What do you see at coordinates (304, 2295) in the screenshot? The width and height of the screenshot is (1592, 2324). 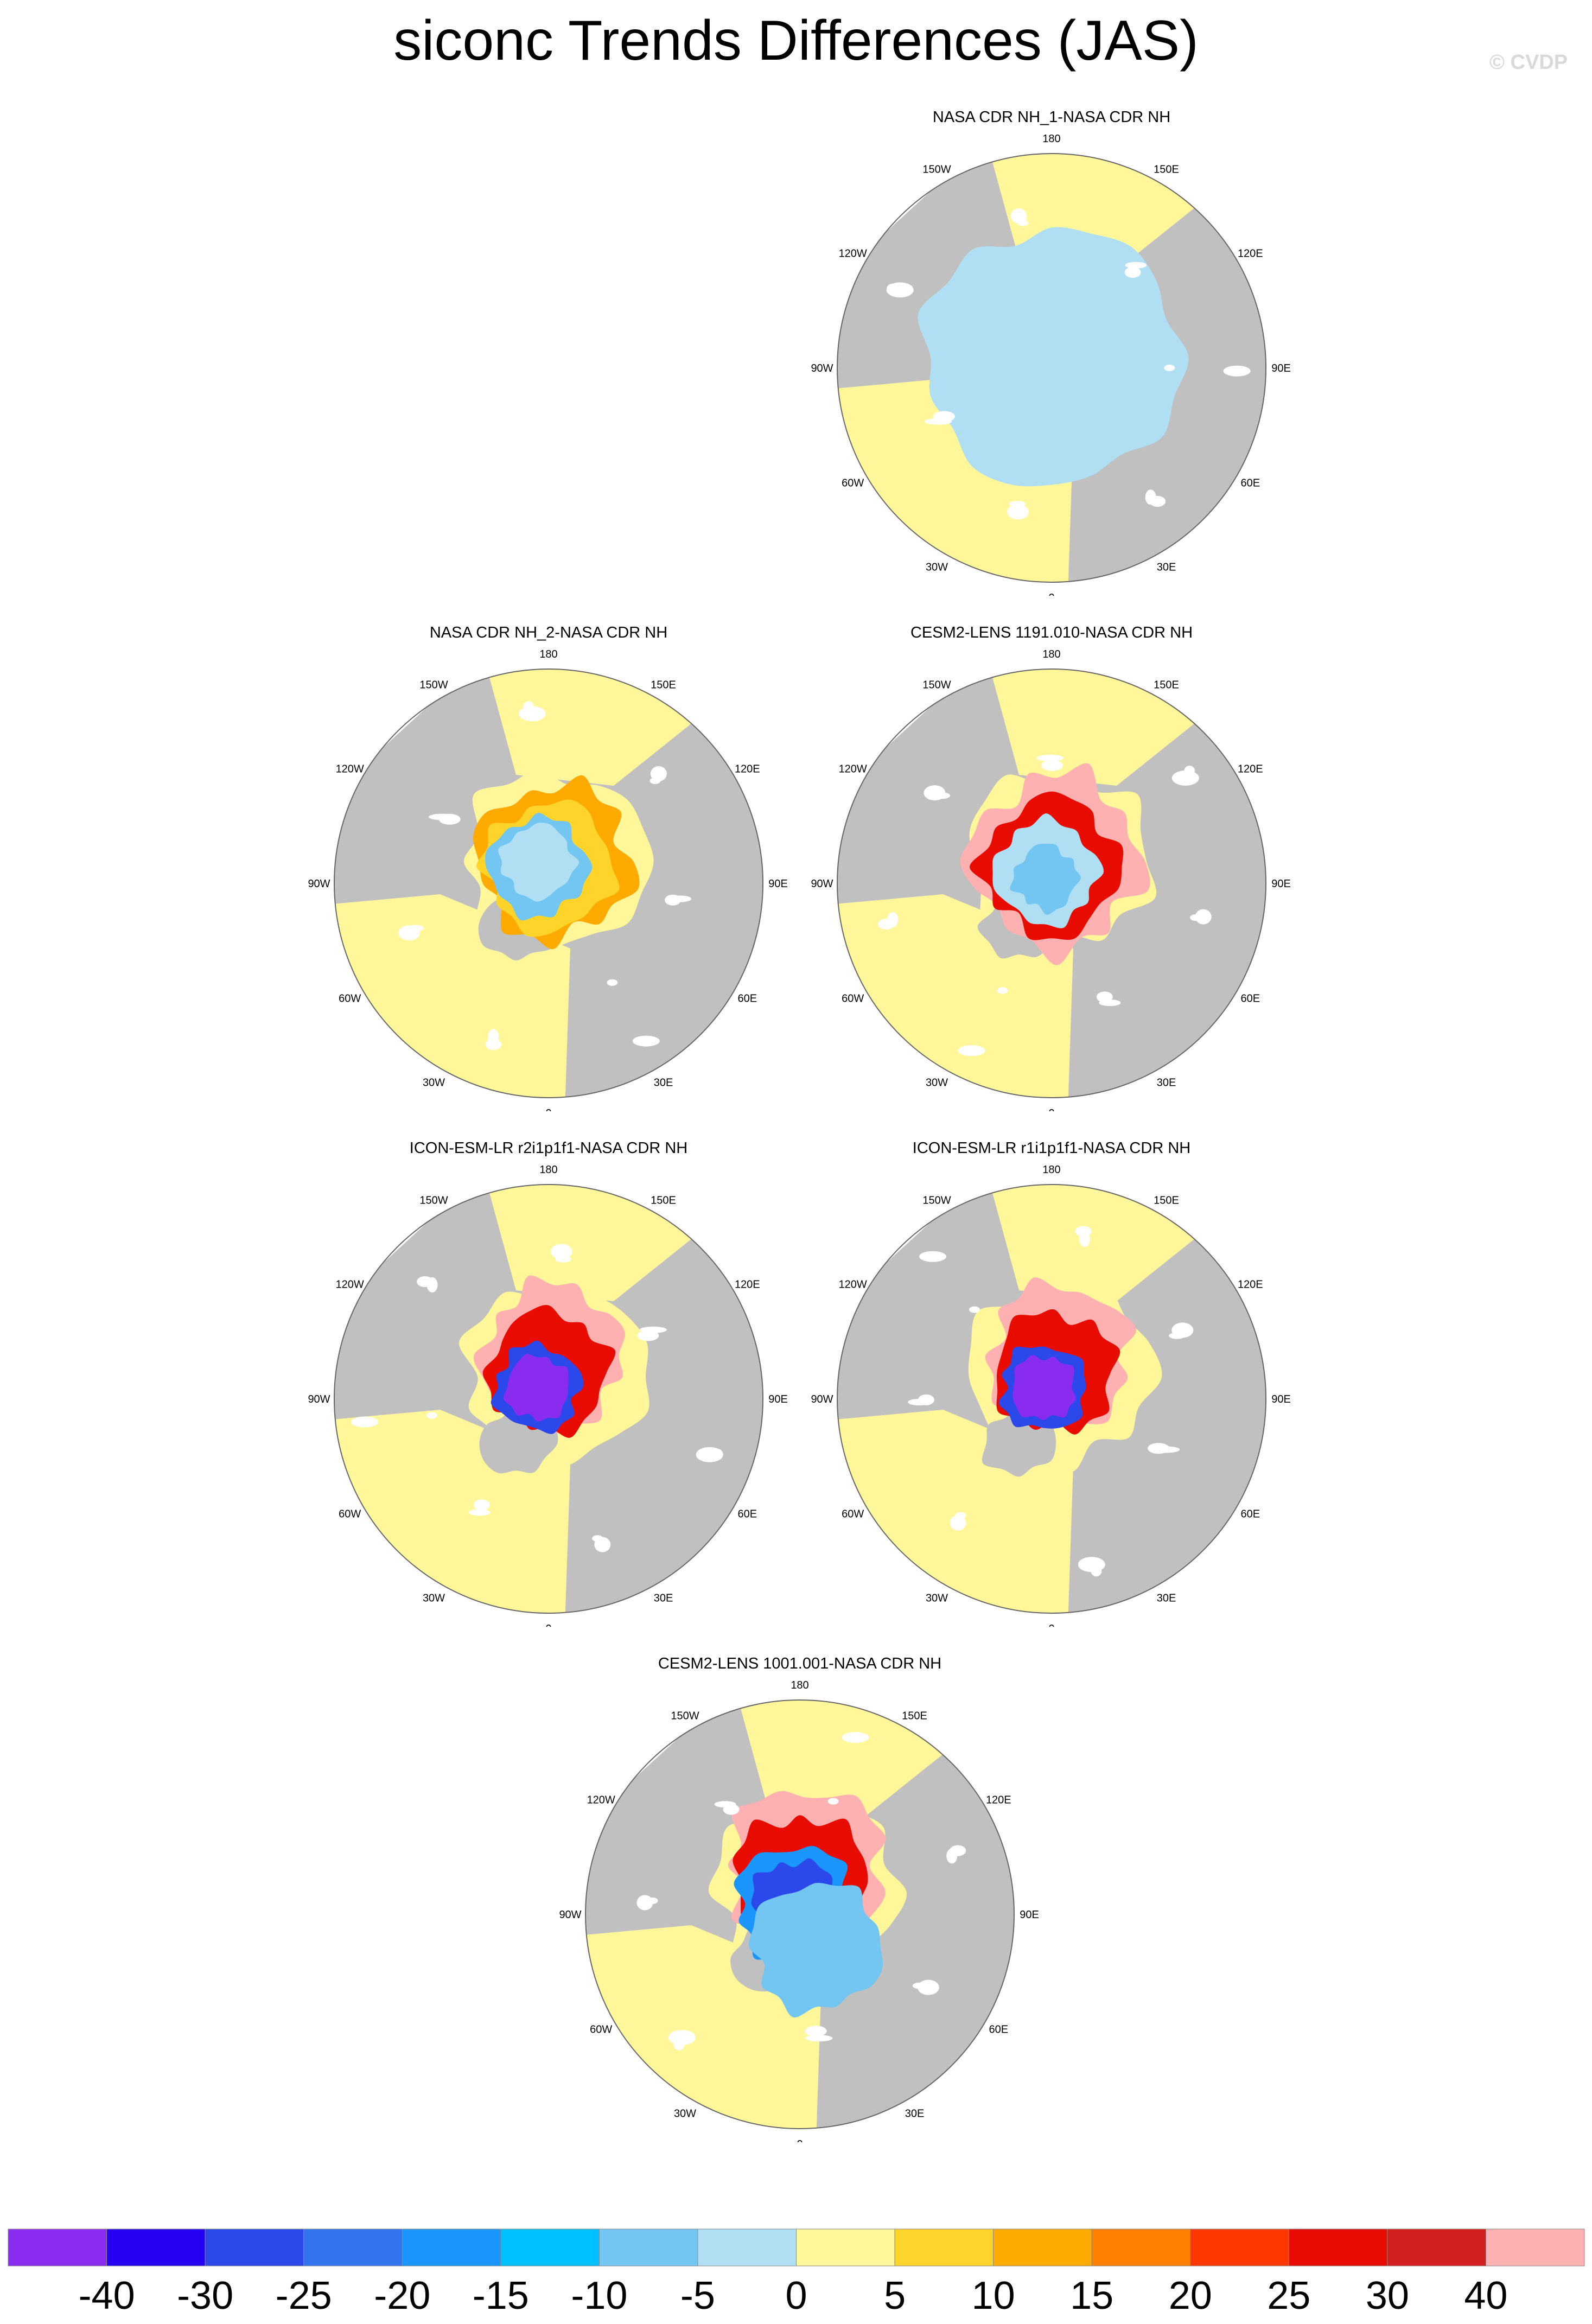 I see `colorbar-label: -25` at bounding box center [304, 2295].